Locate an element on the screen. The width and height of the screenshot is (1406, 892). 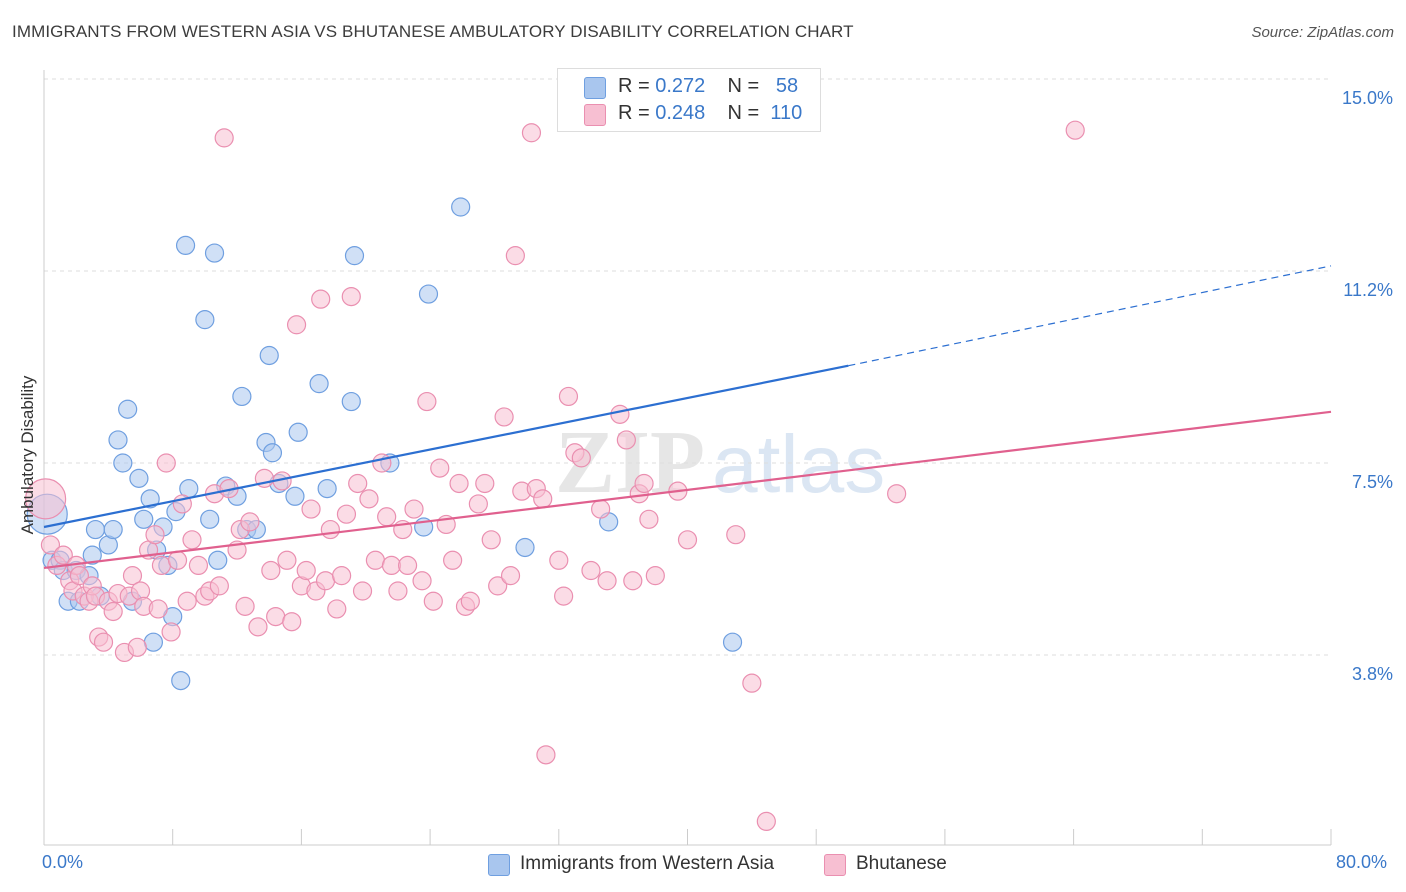
x-axis-max-label: 80.0% is located at coordinates (1362, 862).